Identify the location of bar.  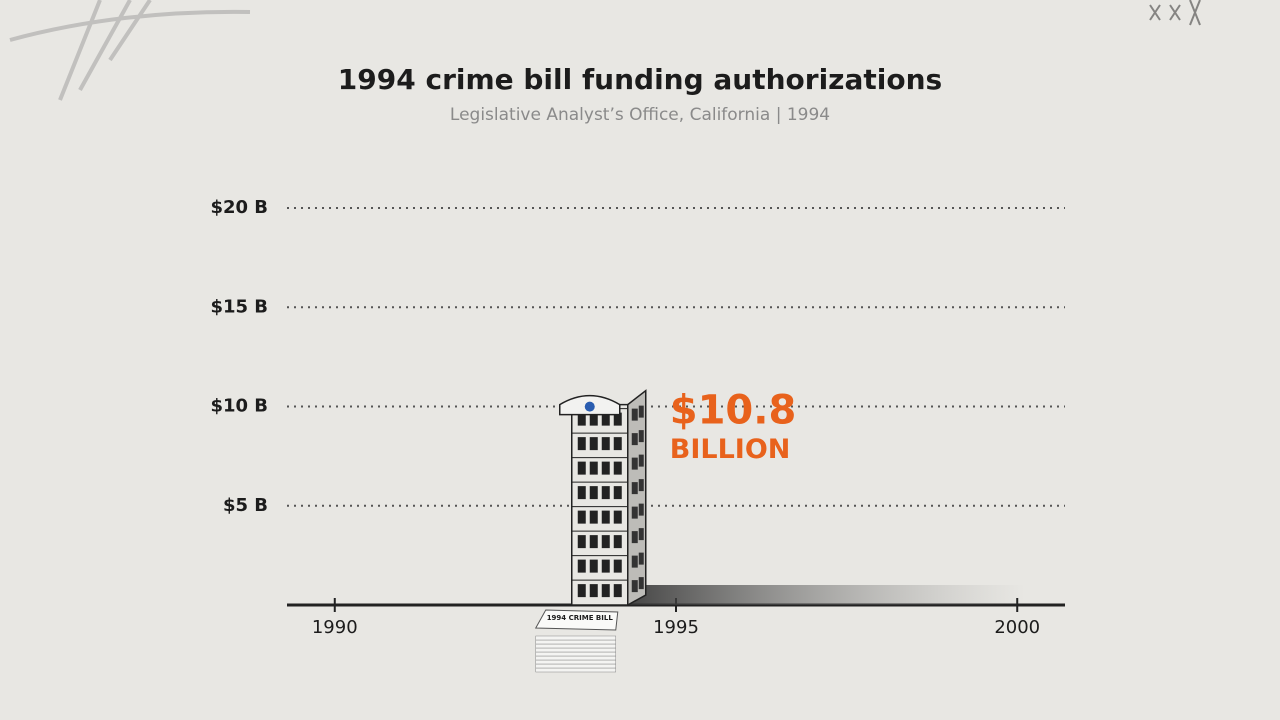
(600, 504).